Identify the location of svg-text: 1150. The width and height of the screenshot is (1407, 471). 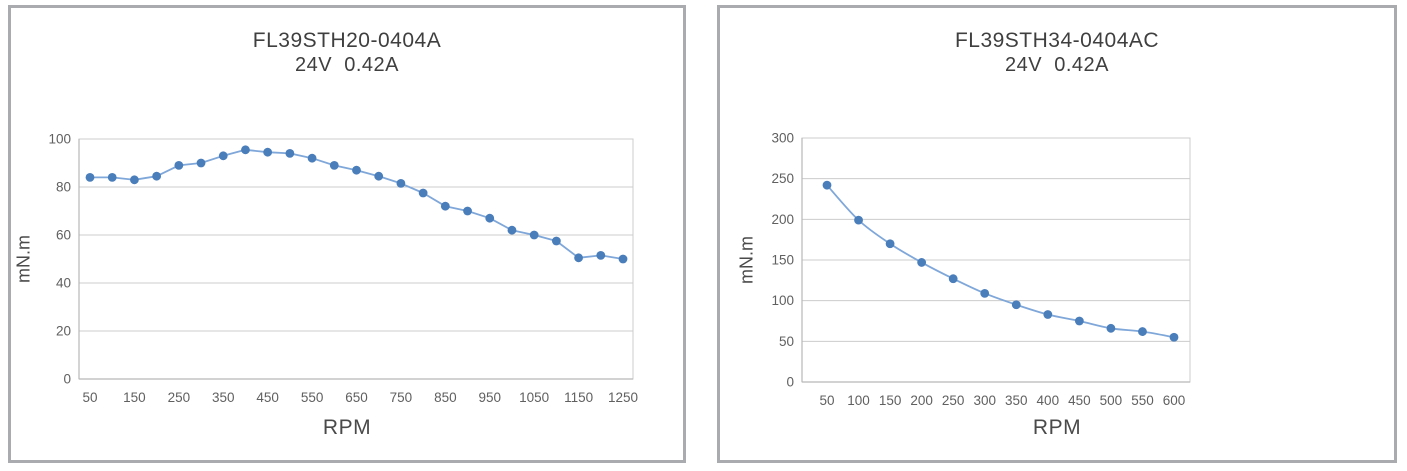
(578, 397).